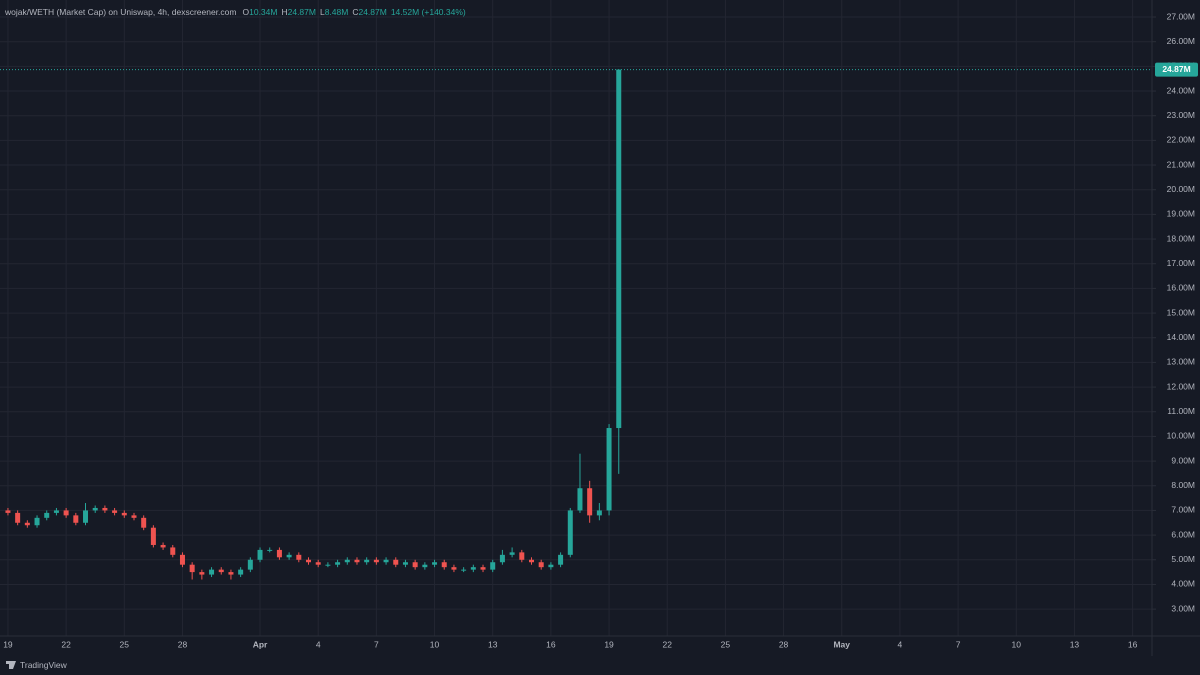 The image size is (1200, 675). I want to click on ohlc-key: H, so click(284, 12).